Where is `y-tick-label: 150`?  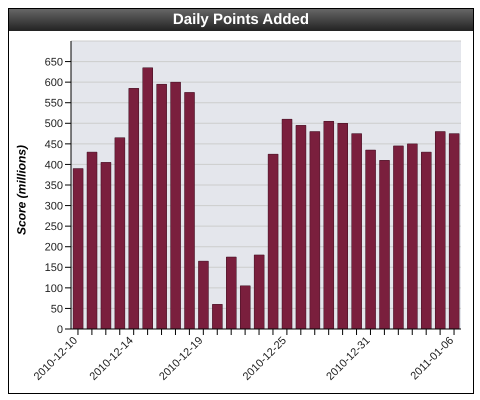
y-tick-label: 150 is located at coordinates (53, 268).